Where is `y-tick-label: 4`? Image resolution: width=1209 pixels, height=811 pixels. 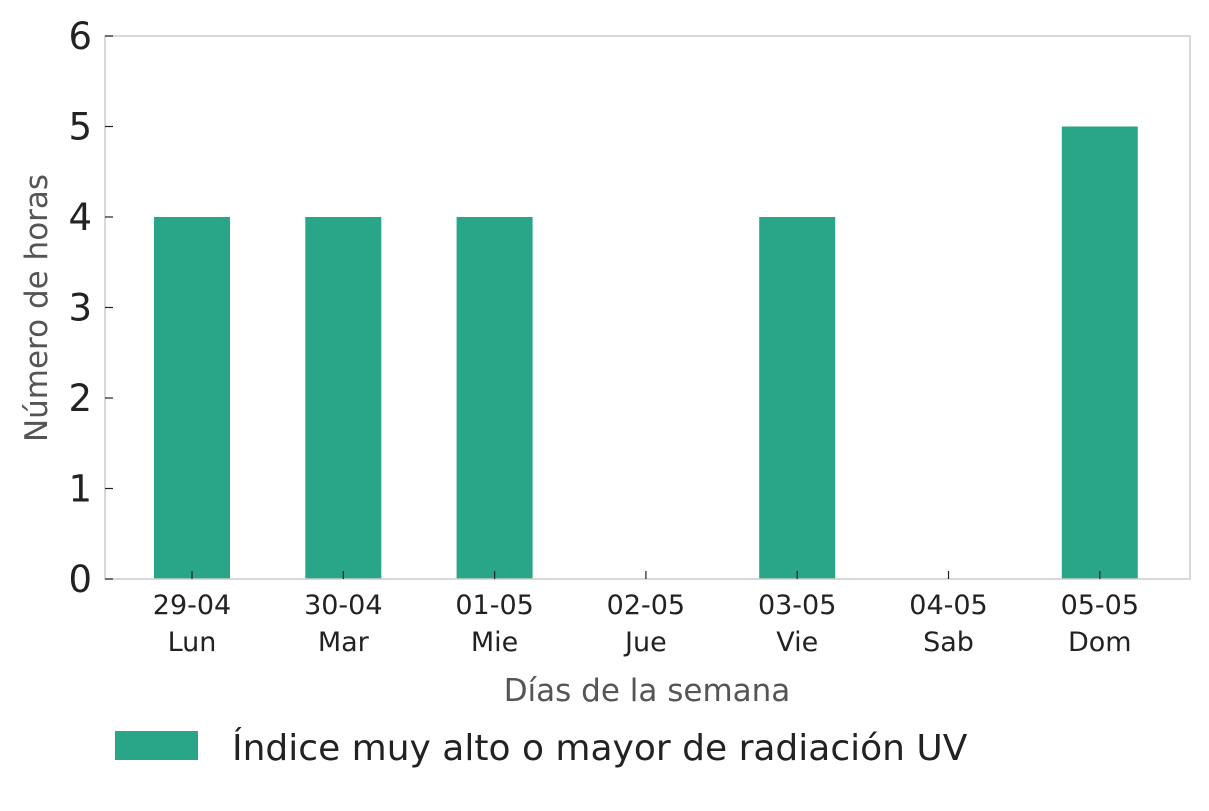
y-tick-label: 4 is located at coordinates (80, 217).